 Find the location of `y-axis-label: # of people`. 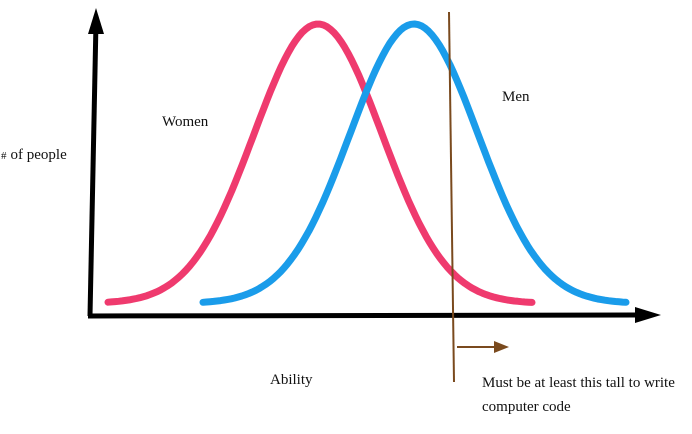

y-axis-label: # of people is located at coordinates (34, 155).